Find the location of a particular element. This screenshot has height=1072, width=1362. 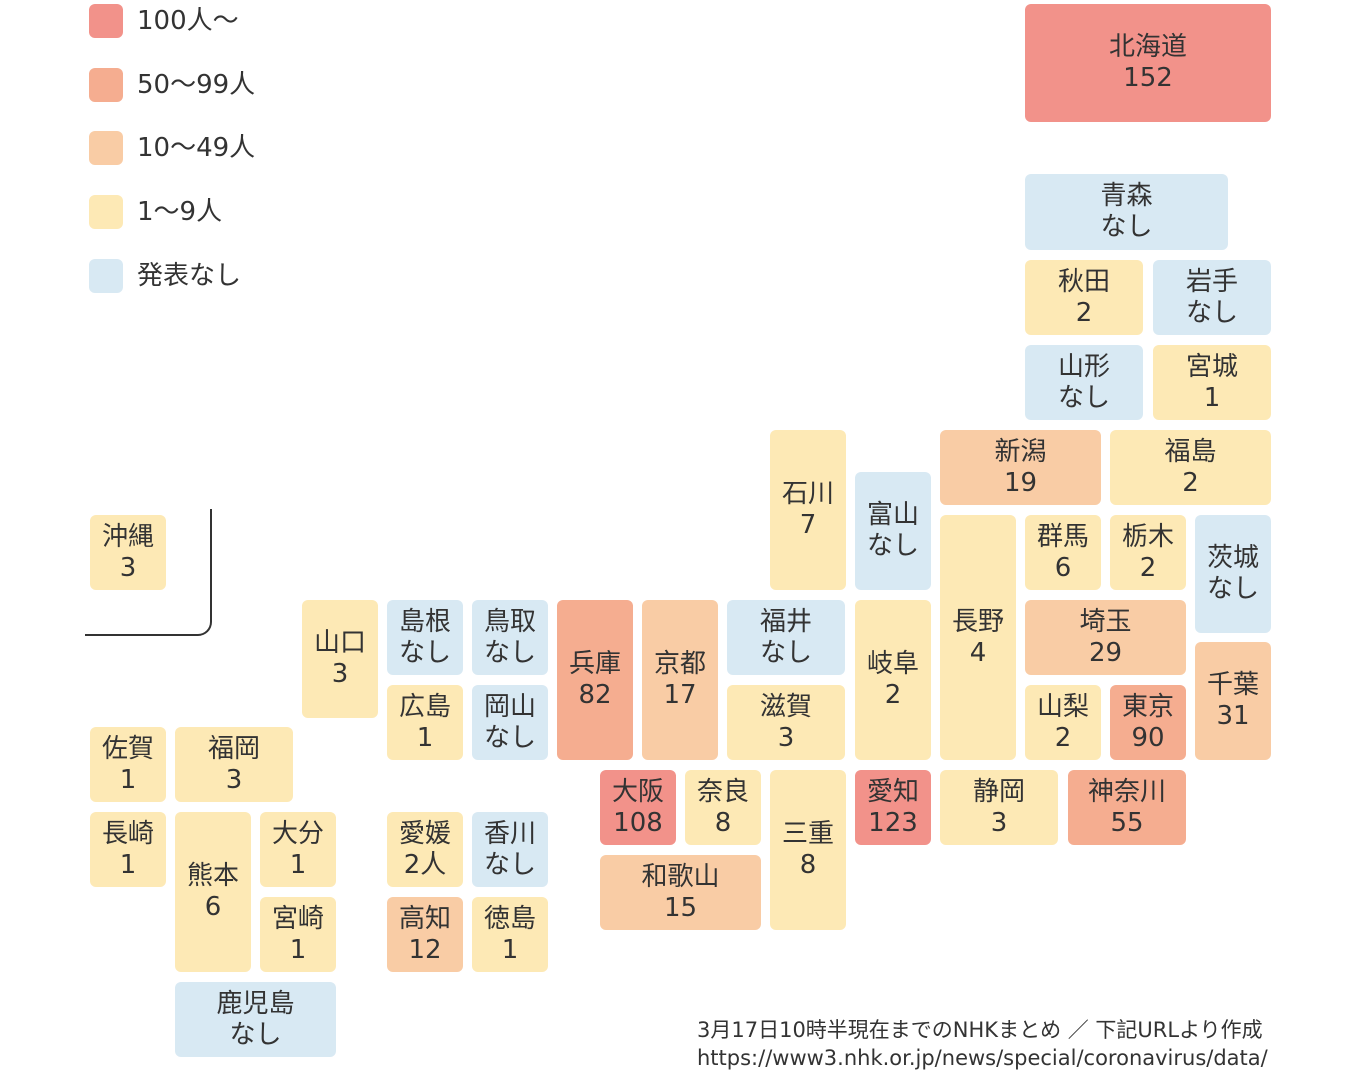

prefecture-okinawa: 沖縄 3 is located at coordinates (128, 552).